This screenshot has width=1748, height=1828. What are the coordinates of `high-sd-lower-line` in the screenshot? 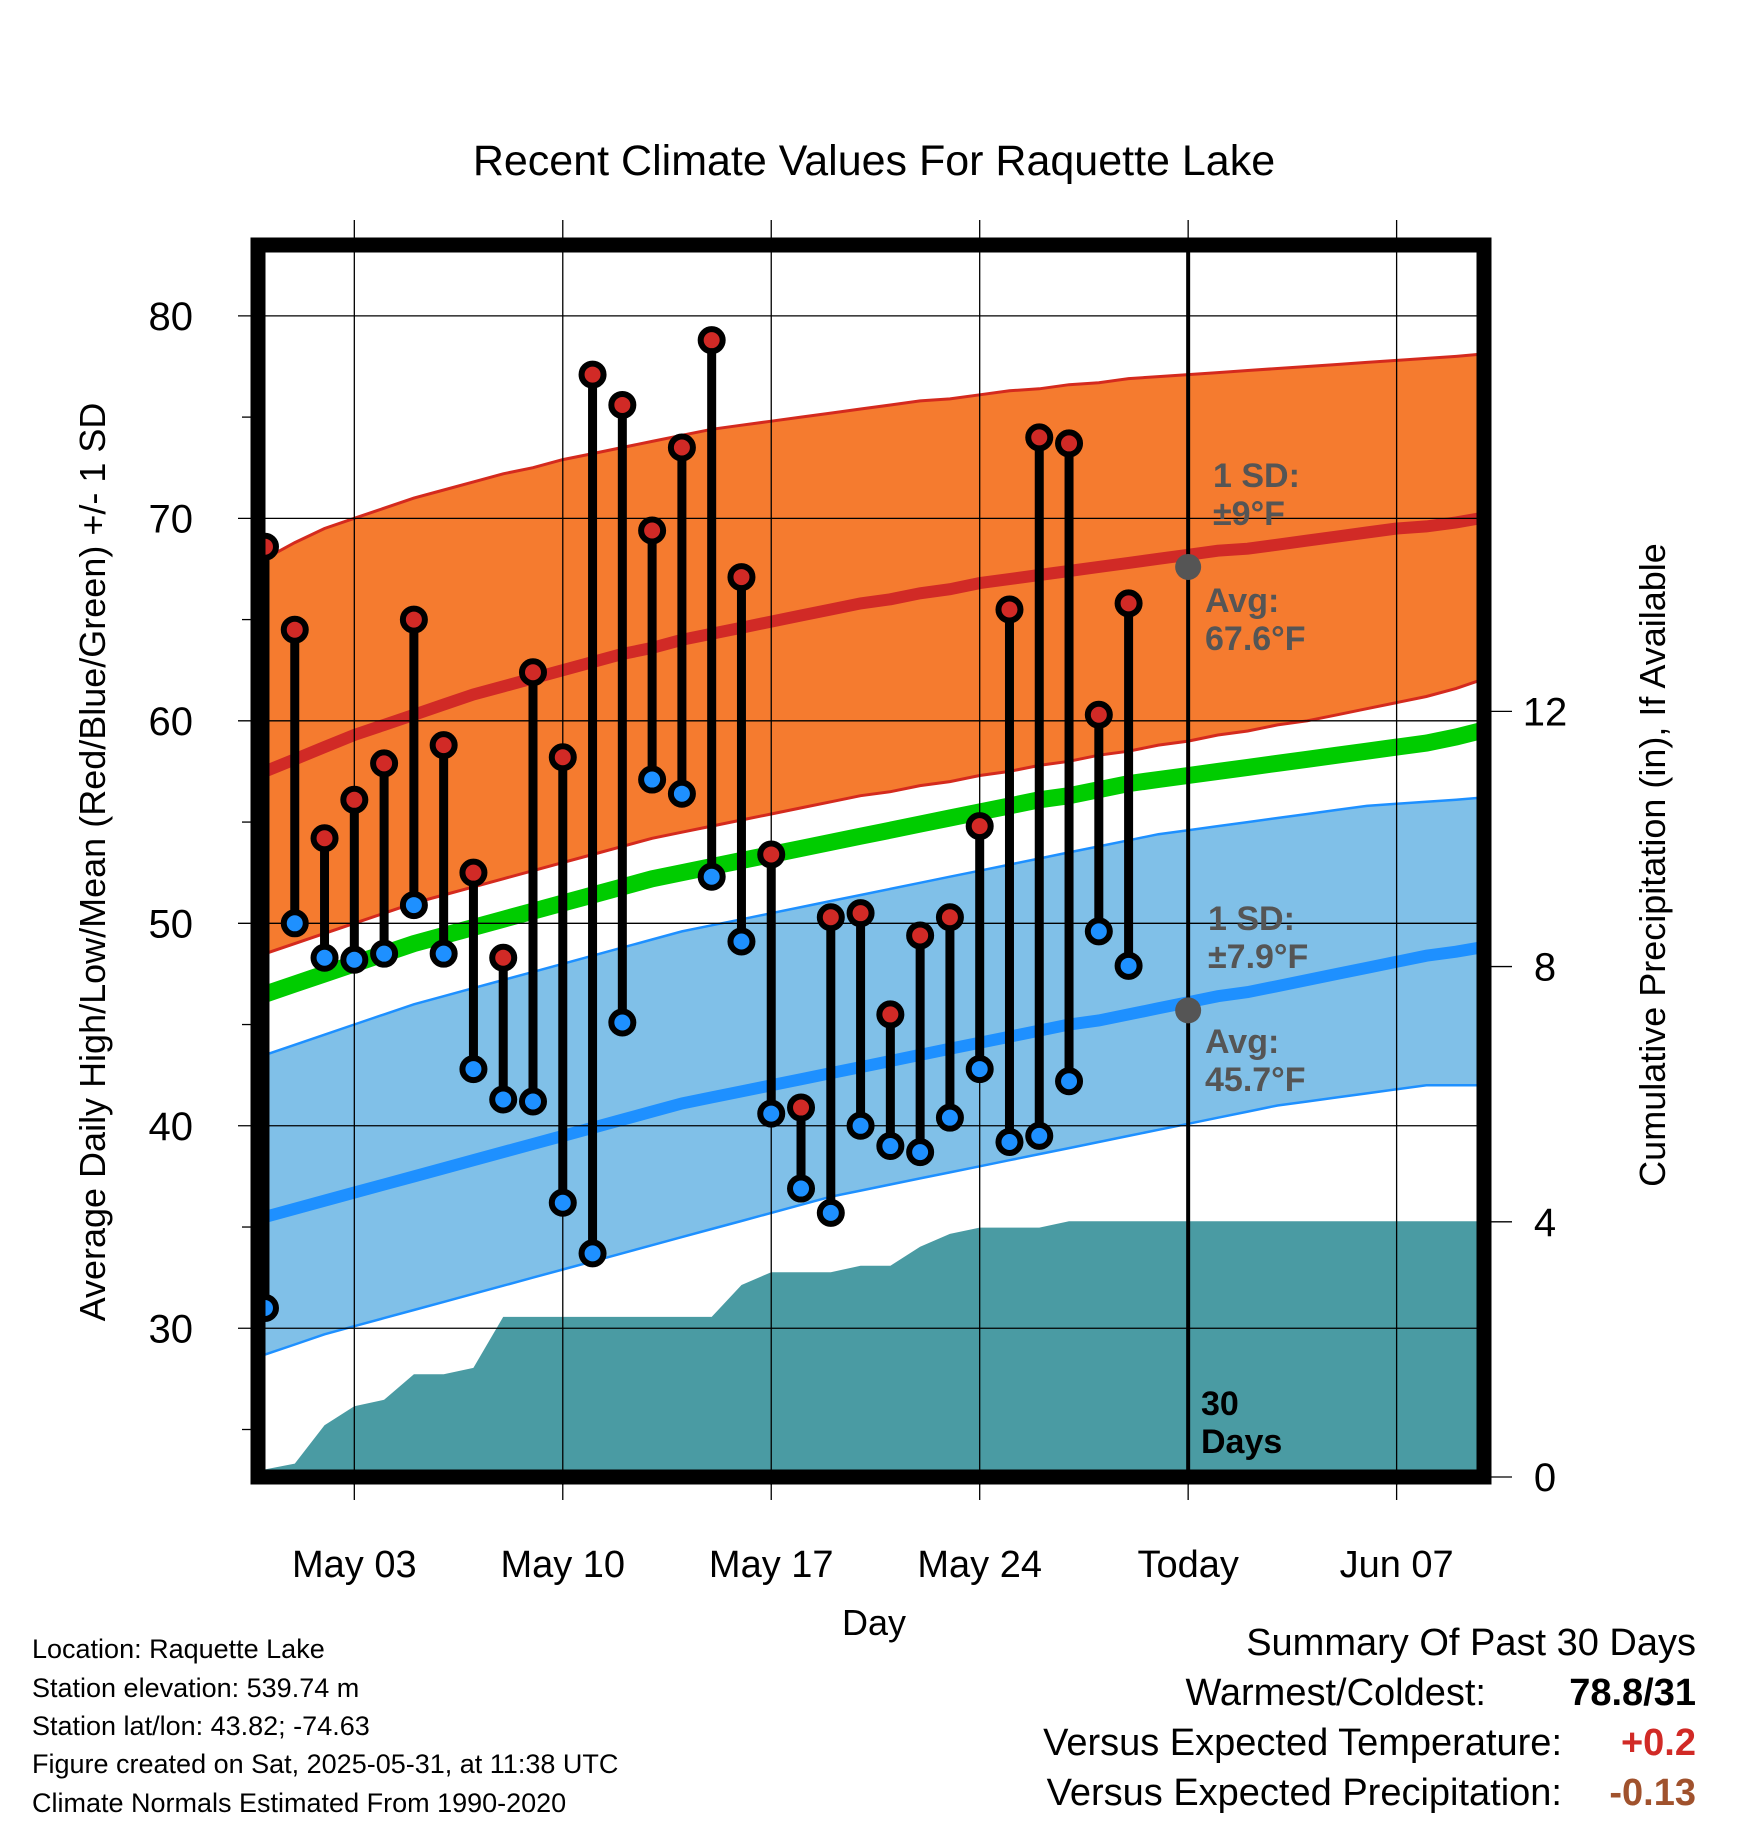 It's located at (872, 817).